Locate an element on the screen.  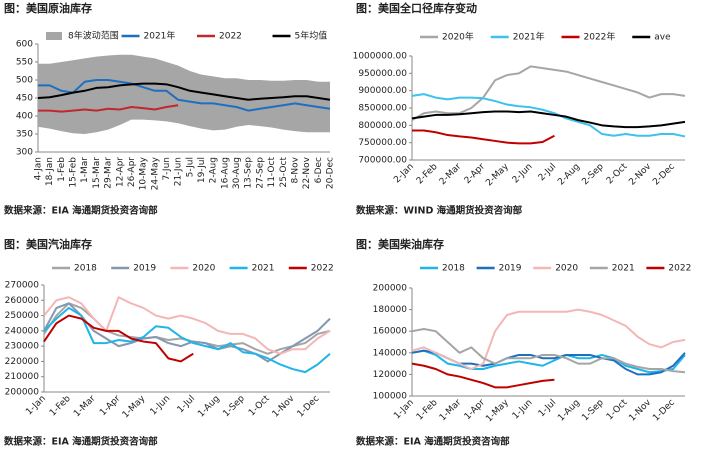
x-tick-label: 1-May is located at coordinates (134, 406).